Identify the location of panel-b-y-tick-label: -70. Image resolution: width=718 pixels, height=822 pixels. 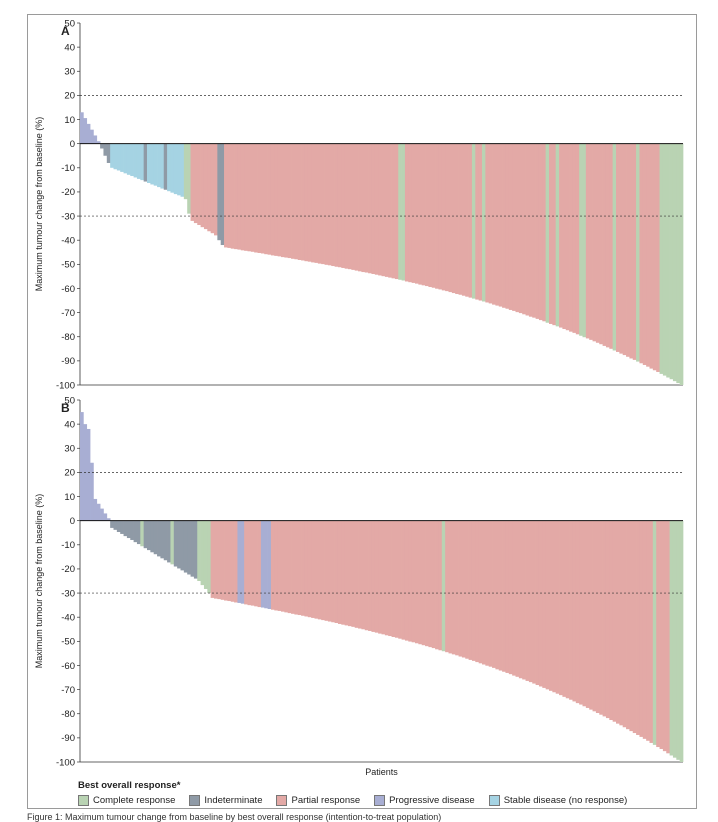
(68, 690).